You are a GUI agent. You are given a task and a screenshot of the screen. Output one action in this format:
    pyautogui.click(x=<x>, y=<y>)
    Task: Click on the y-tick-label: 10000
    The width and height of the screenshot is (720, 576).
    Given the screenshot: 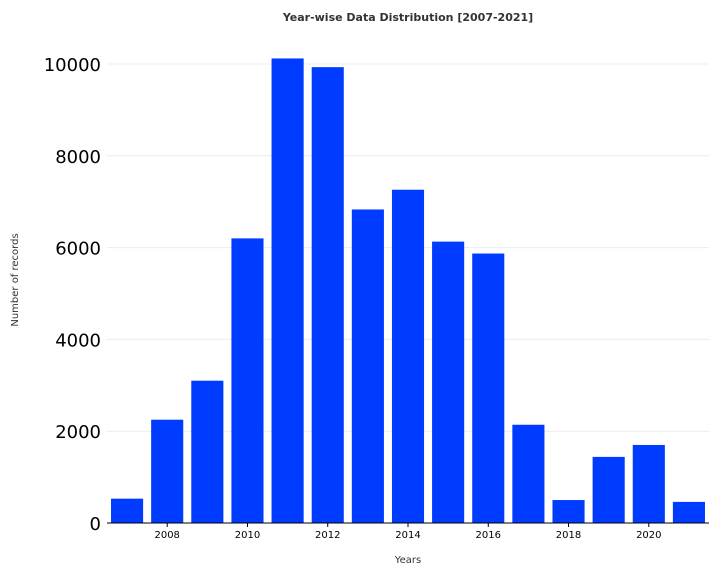 What is the action you would take?
    pyautogui.click(x=72, y=65)
    